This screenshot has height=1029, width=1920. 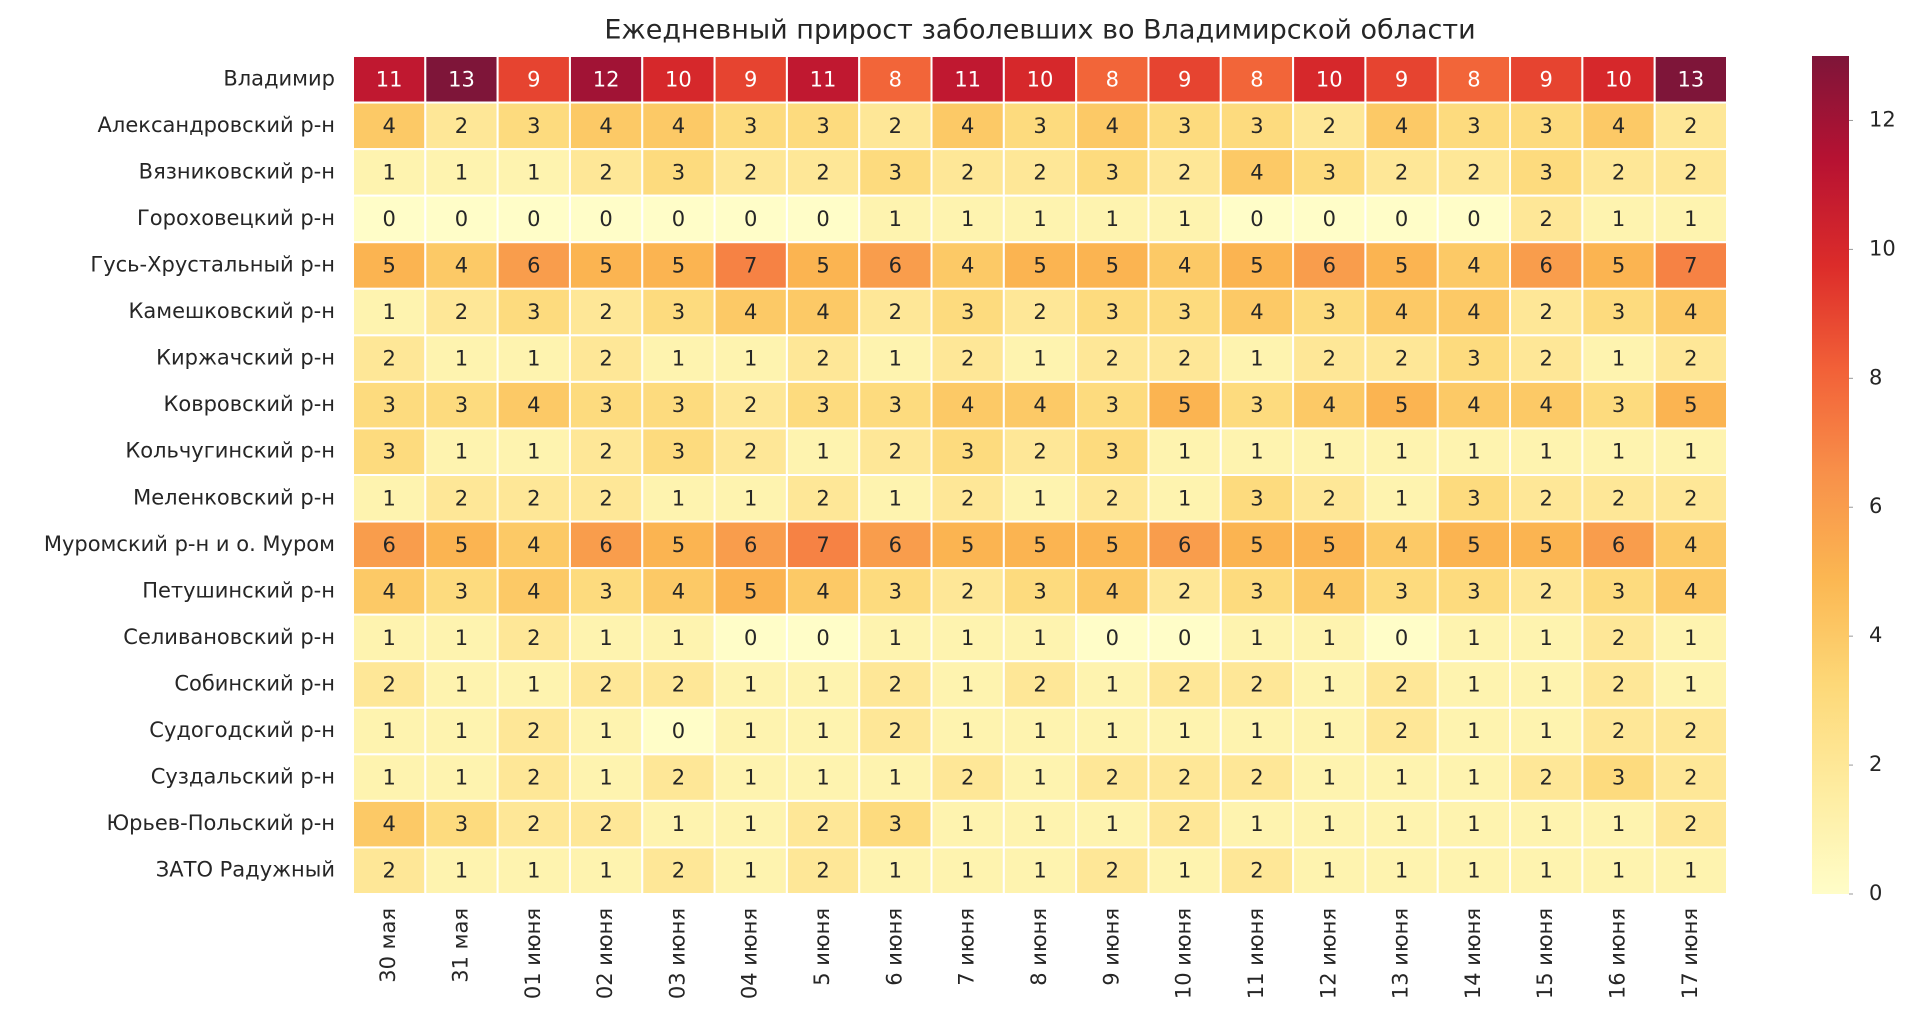 What do you see at coordinates (229, 637) in the screenshot?
I see `y-tick-label: Селивановский р-н` at bounding box center [229, 637].